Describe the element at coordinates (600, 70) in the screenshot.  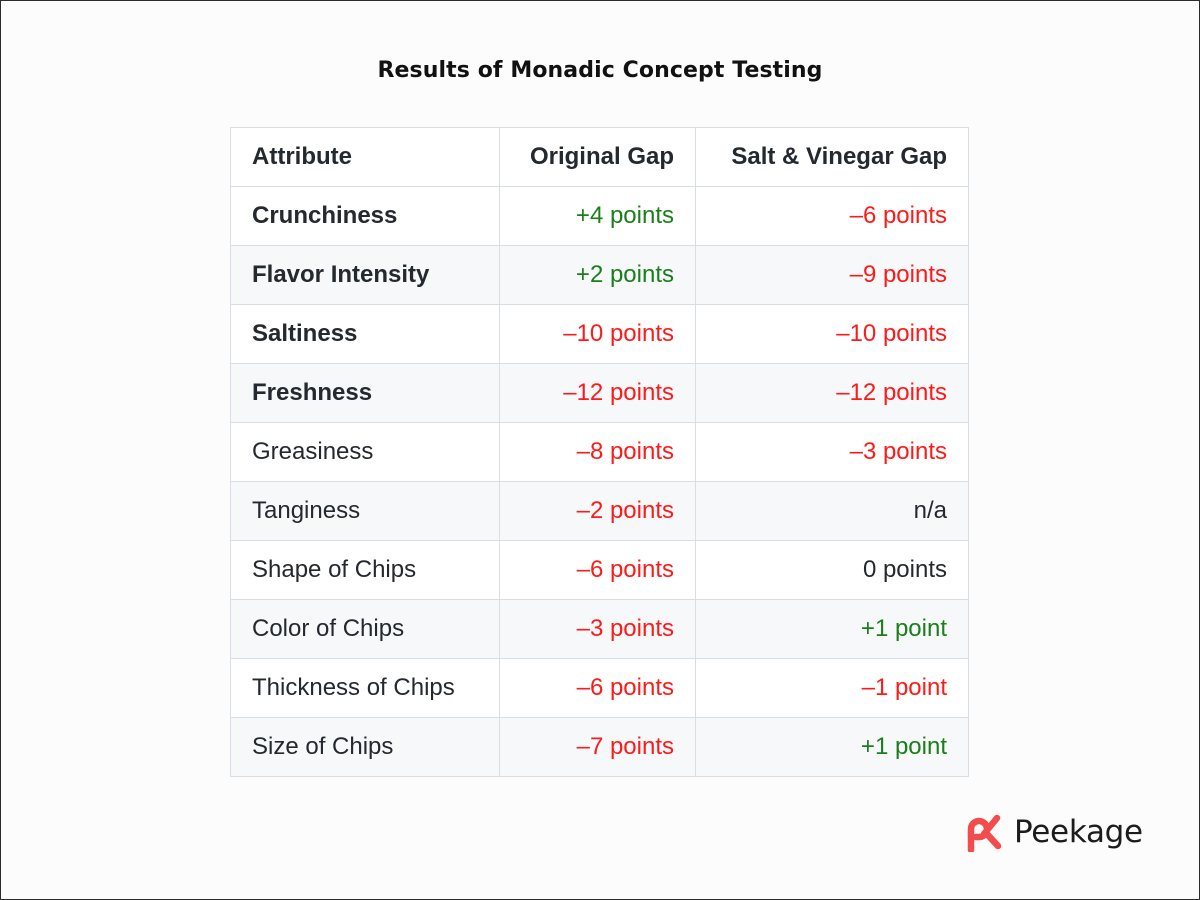
I see `page-title: Results of Monadic Concept Testing` at that location.